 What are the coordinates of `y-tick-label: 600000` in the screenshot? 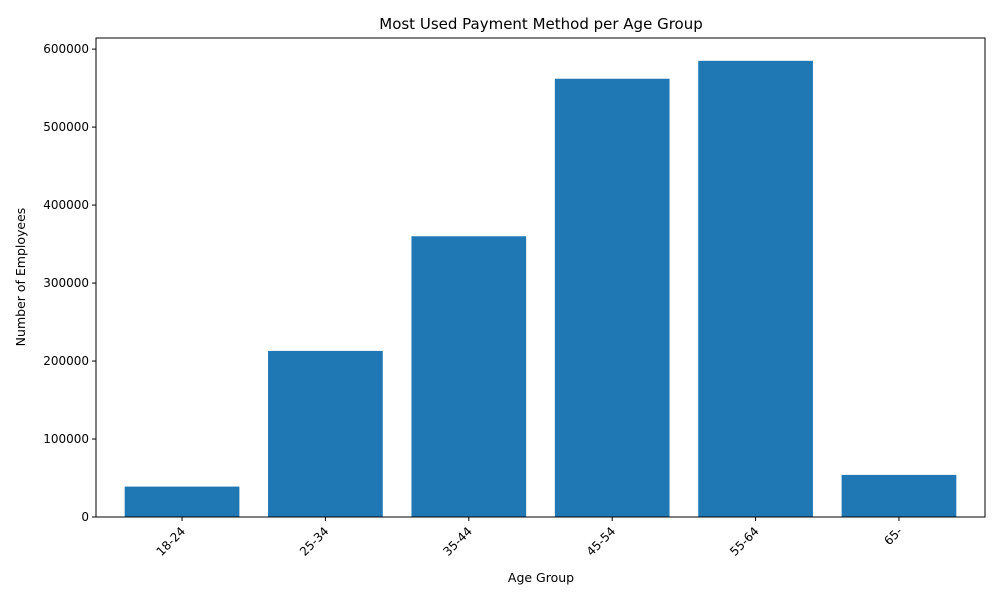 It's located at (66, 49).